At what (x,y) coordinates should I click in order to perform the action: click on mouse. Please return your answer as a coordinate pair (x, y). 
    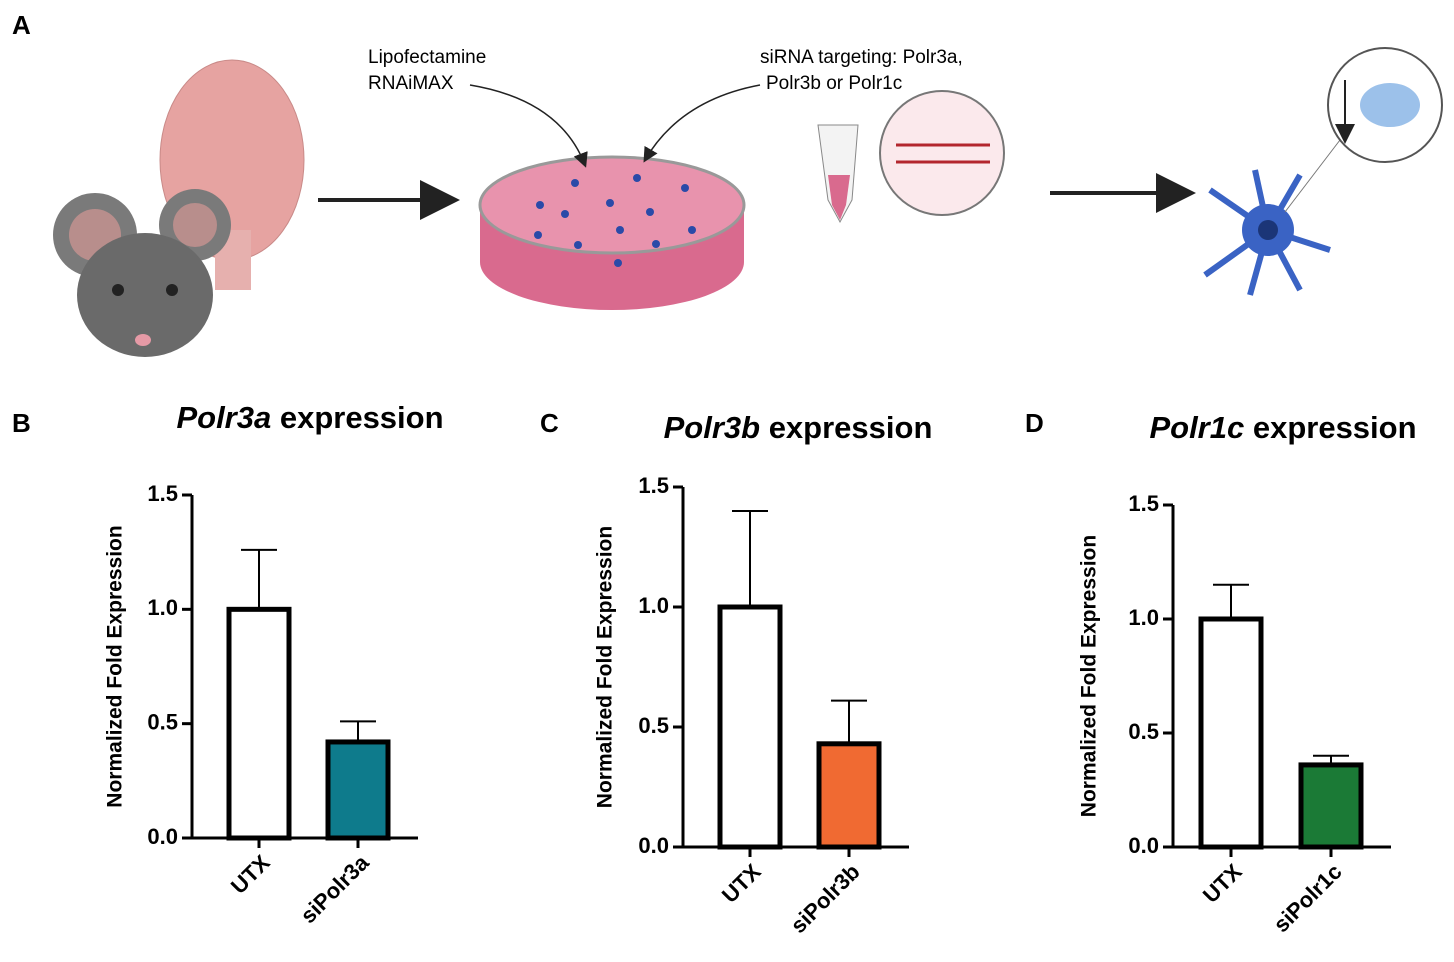
    Looking at the image, I should click on (142, 273).